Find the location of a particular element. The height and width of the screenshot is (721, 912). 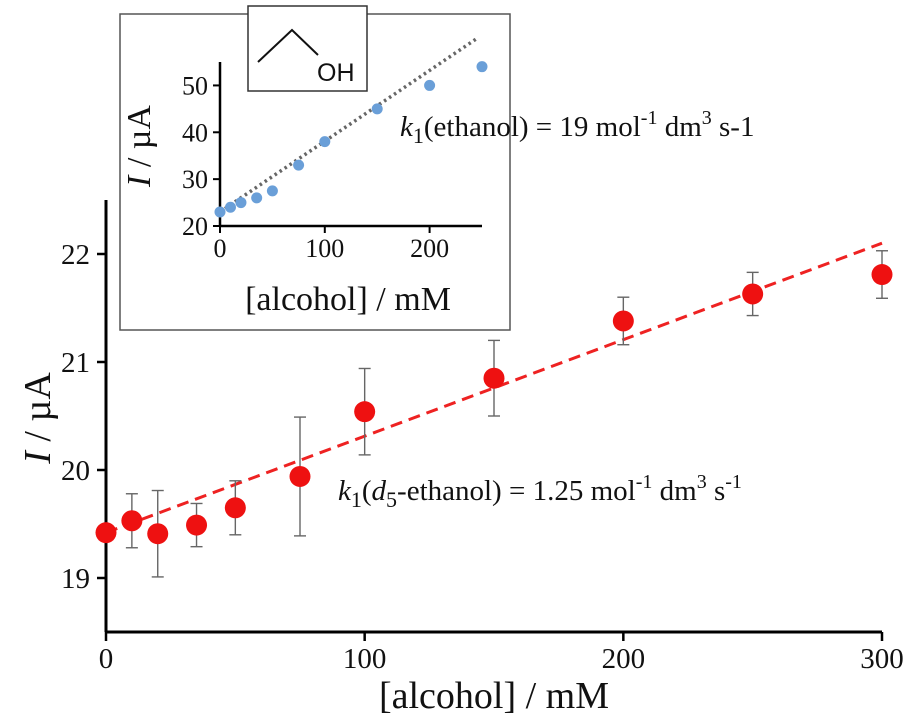

inset-annot-tail: s-1 is located at coordinates (733, 127).